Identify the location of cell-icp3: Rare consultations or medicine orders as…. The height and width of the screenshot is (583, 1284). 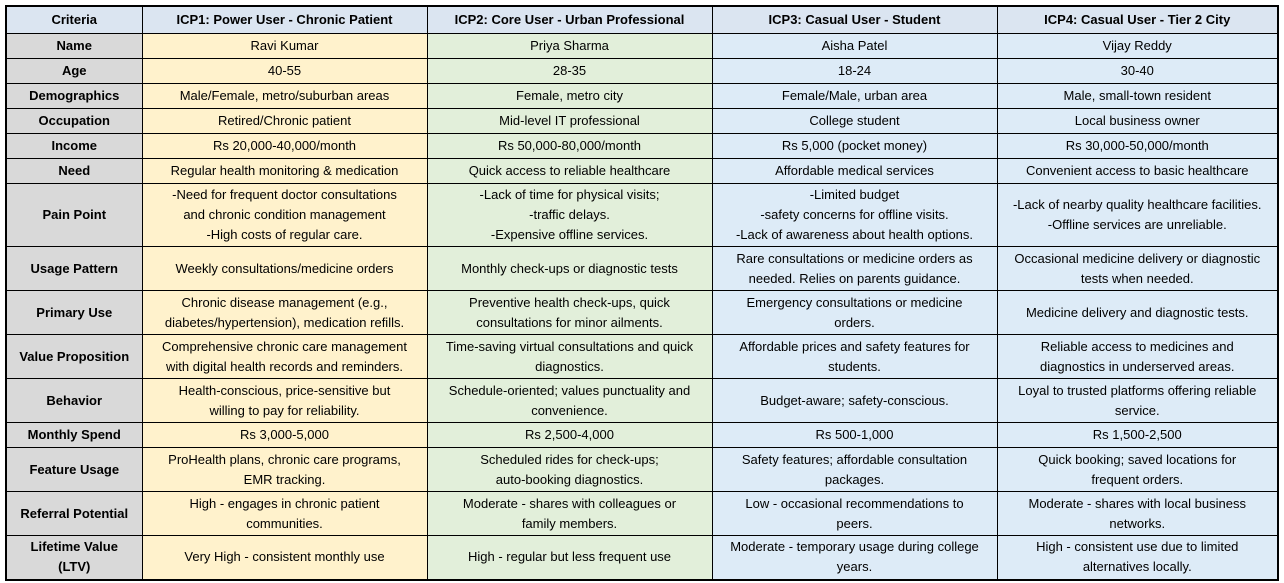
(854, 268).